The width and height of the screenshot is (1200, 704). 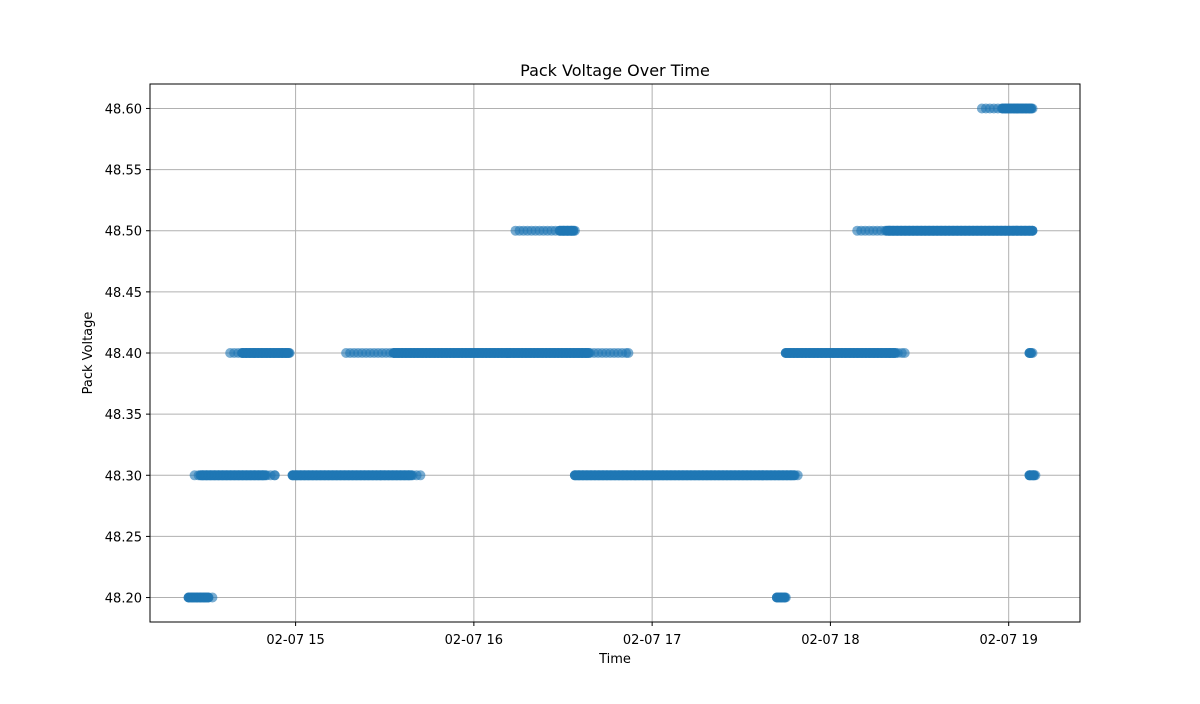 I want to click on x-tick-label: 02-07 18, so click(x=830, y=640).